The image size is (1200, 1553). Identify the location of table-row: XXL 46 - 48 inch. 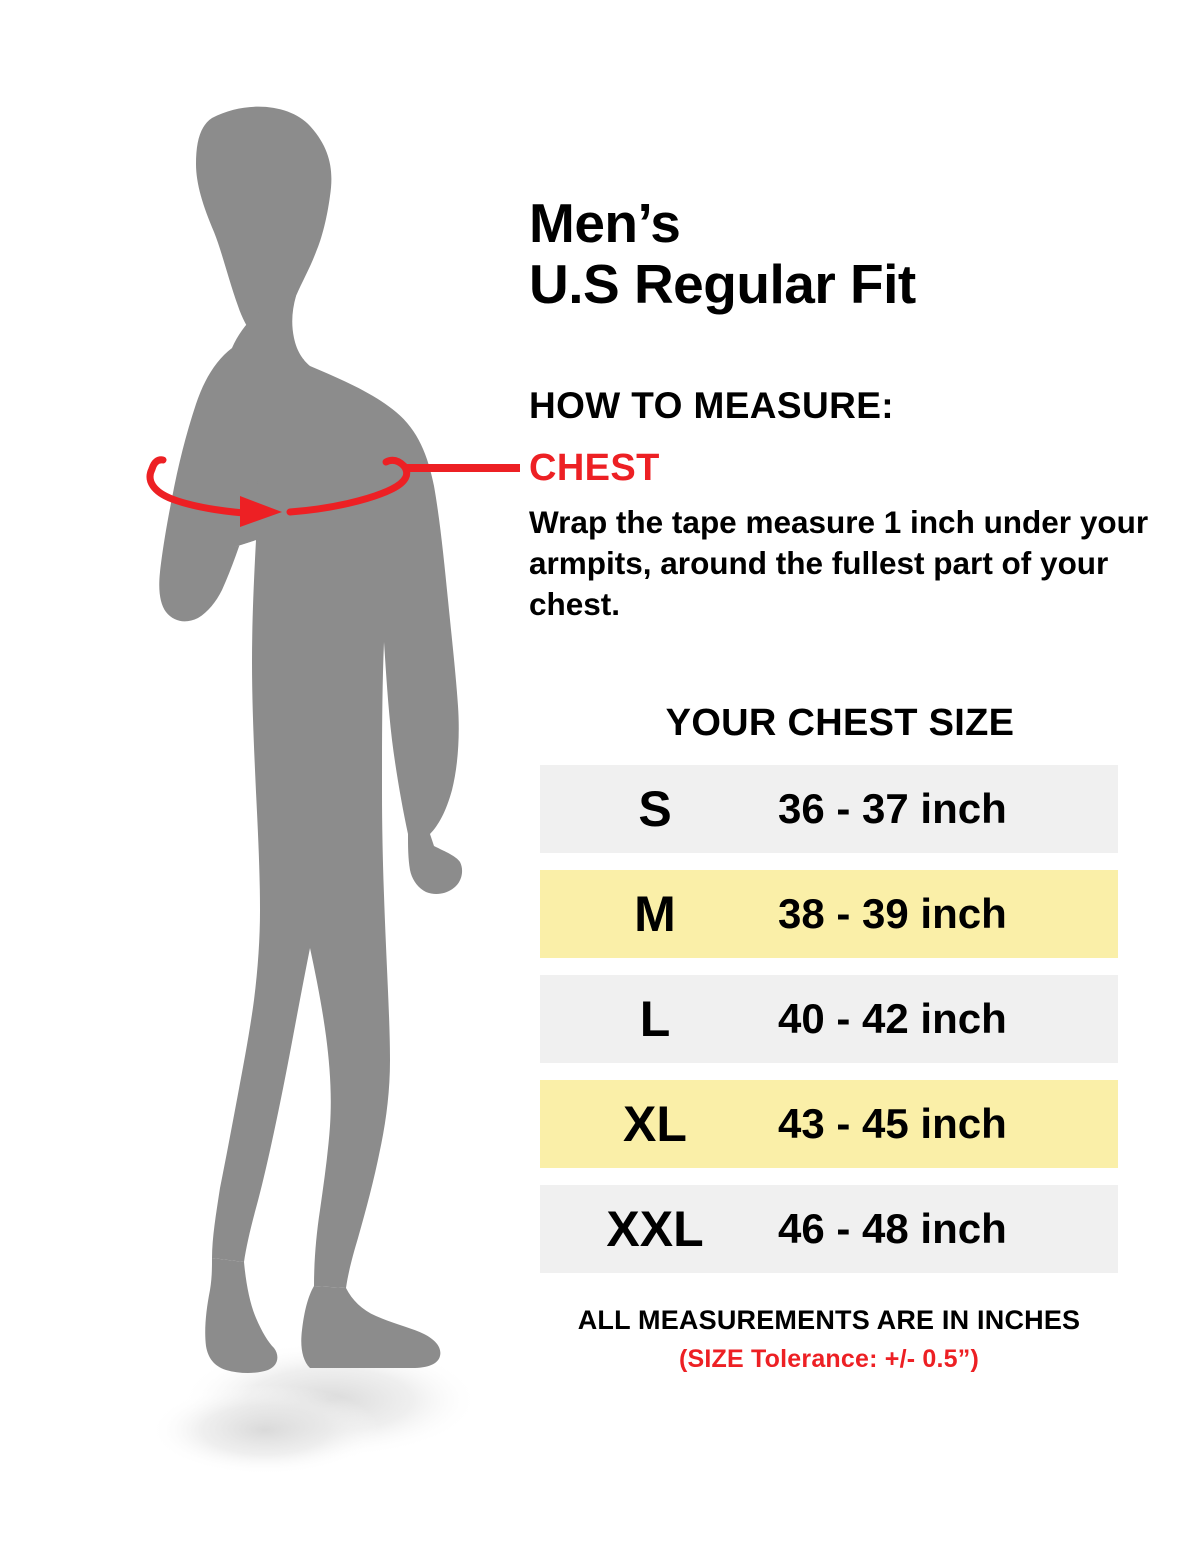
(829, 1229).